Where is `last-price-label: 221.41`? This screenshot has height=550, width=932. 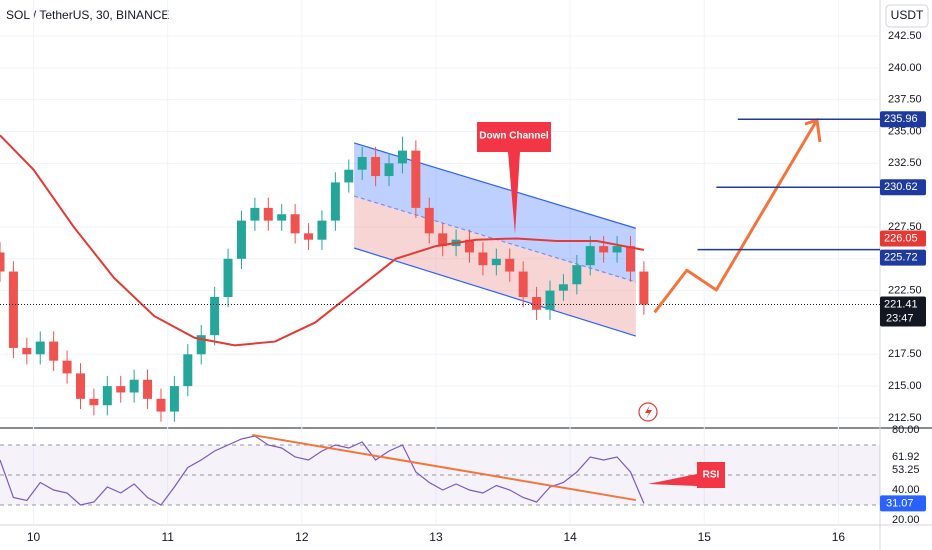 last-price-label: 221.41 is located at coordinates (901, 304).